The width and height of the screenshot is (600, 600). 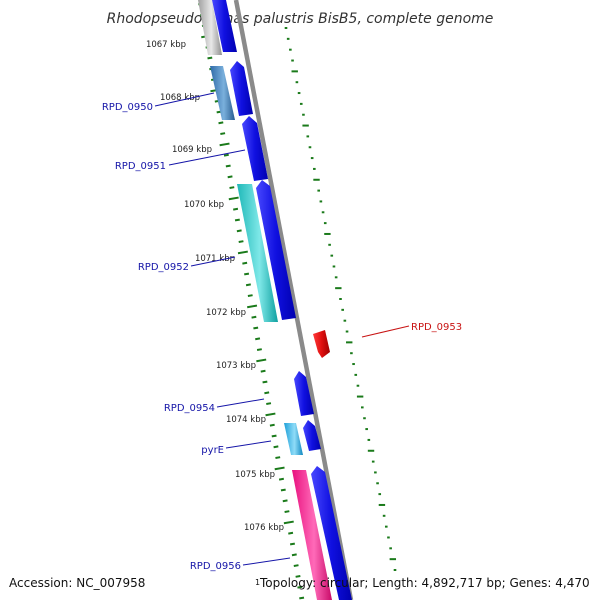 What do you see at coordinates (321, 344) in the screenshot?
I see `gene-rpd-0953-feature` at bounding box center [321, 344].